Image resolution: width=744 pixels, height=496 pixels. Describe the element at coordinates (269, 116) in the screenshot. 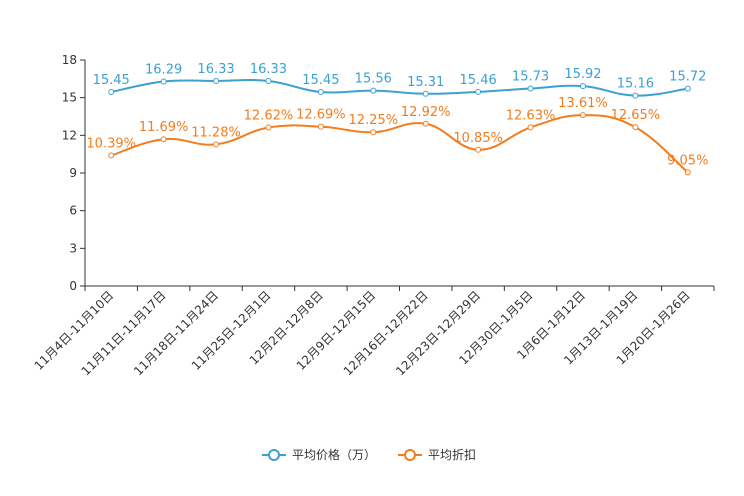

I see `data-label: 12.62%` at that location.